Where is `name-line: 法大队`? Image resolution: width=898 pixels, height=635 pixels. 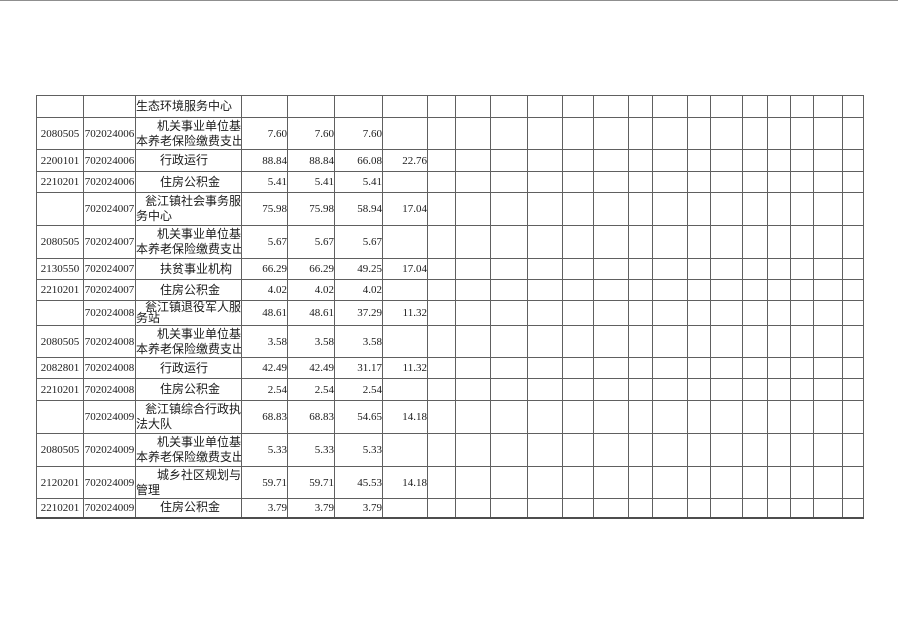 name-line: 法大队 is located at coordinates (154, 424).